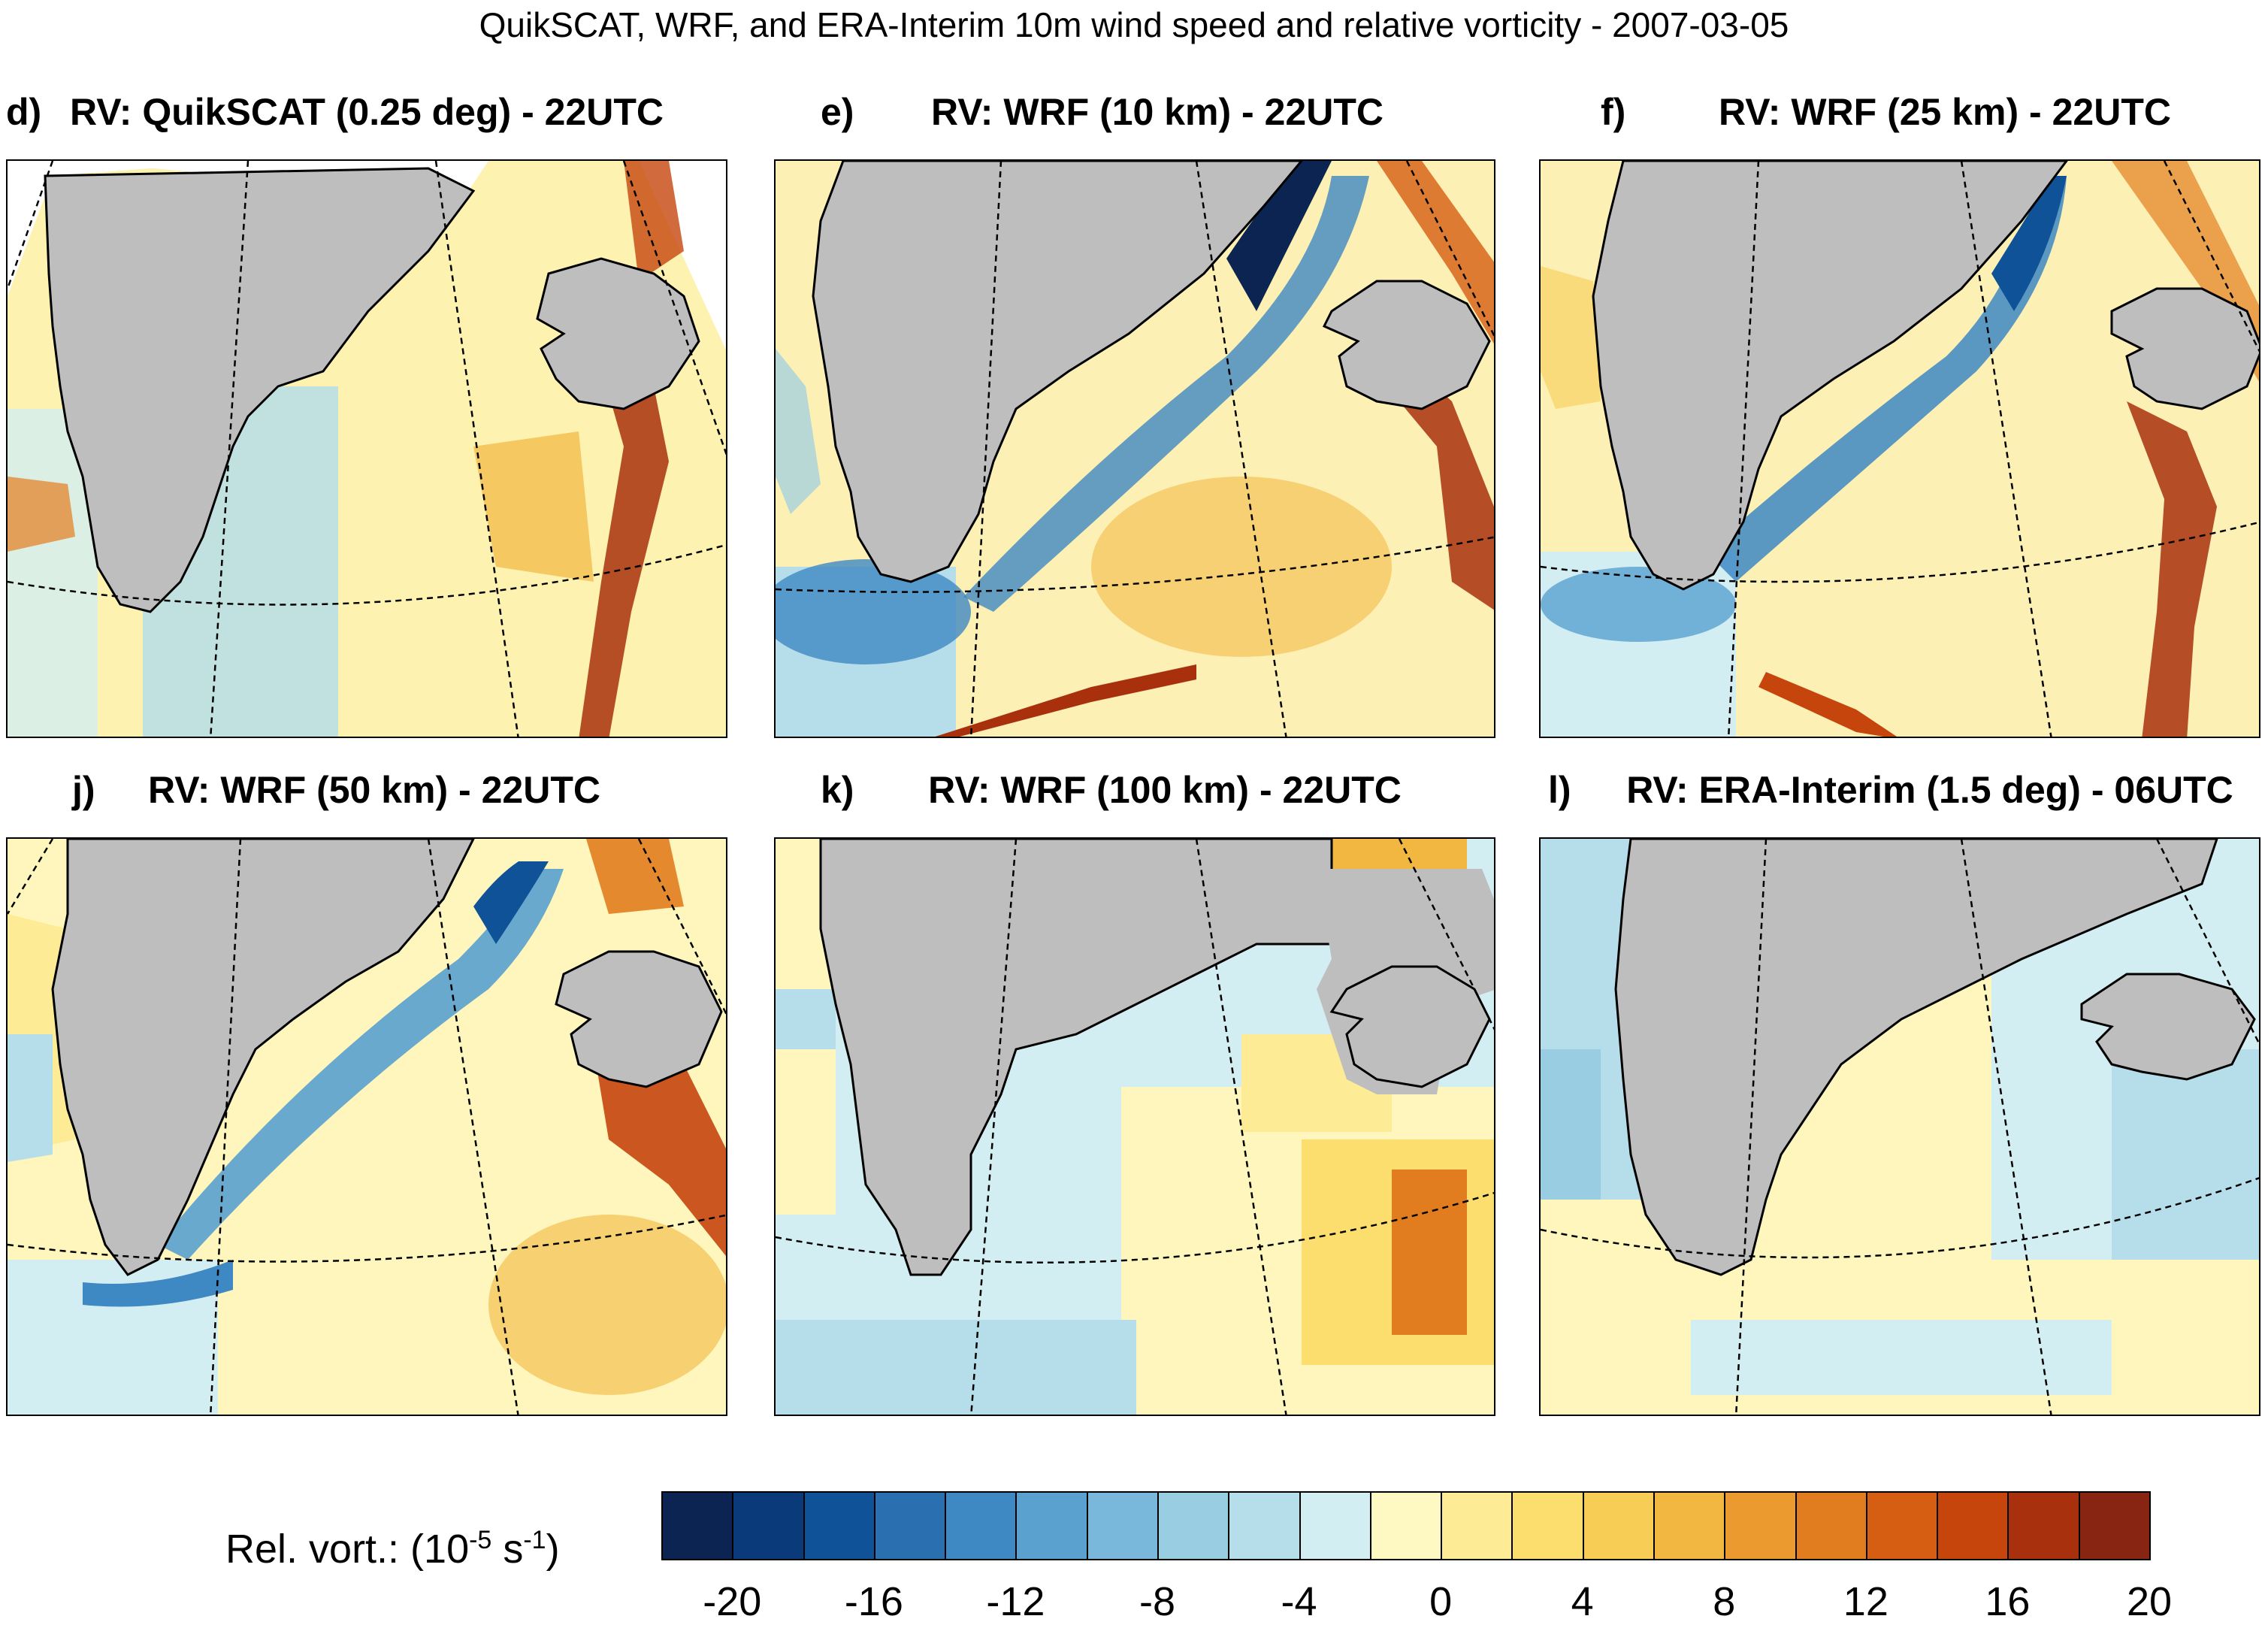 The image size is (2268, 1625). I want to click on panel-title-text: RV: ERA-Interim (1.5 deg) - 06UTC, so click(1930, 790).